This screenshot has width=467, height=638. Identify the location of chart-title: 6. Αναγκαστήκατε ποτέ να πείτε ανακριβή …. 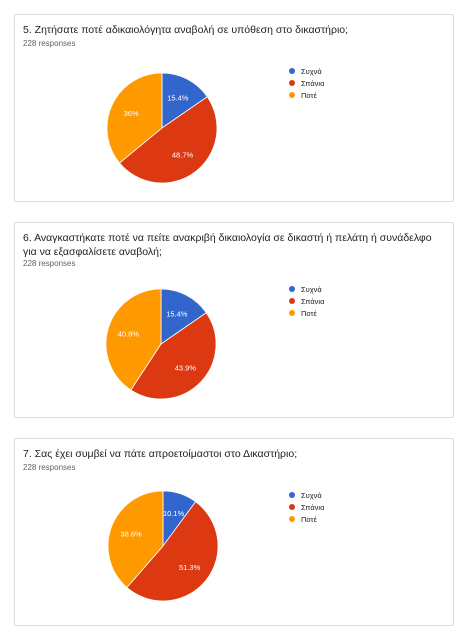
(227, 245).